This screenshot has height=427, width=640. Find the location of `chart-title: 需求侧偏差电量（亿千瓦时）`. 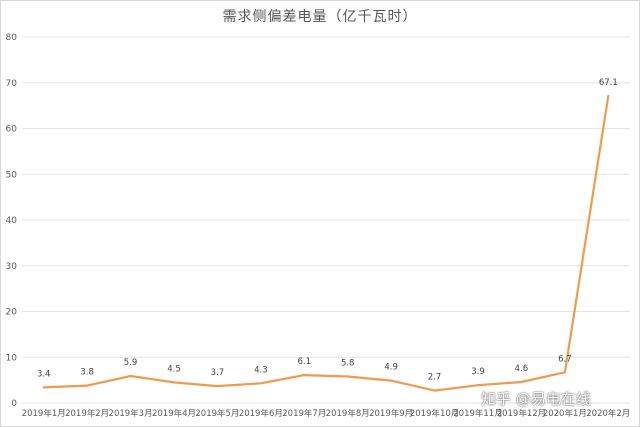

chart-title: 需求侧偏差电量（亿千瓦时） is located at coordinates (320, 17).